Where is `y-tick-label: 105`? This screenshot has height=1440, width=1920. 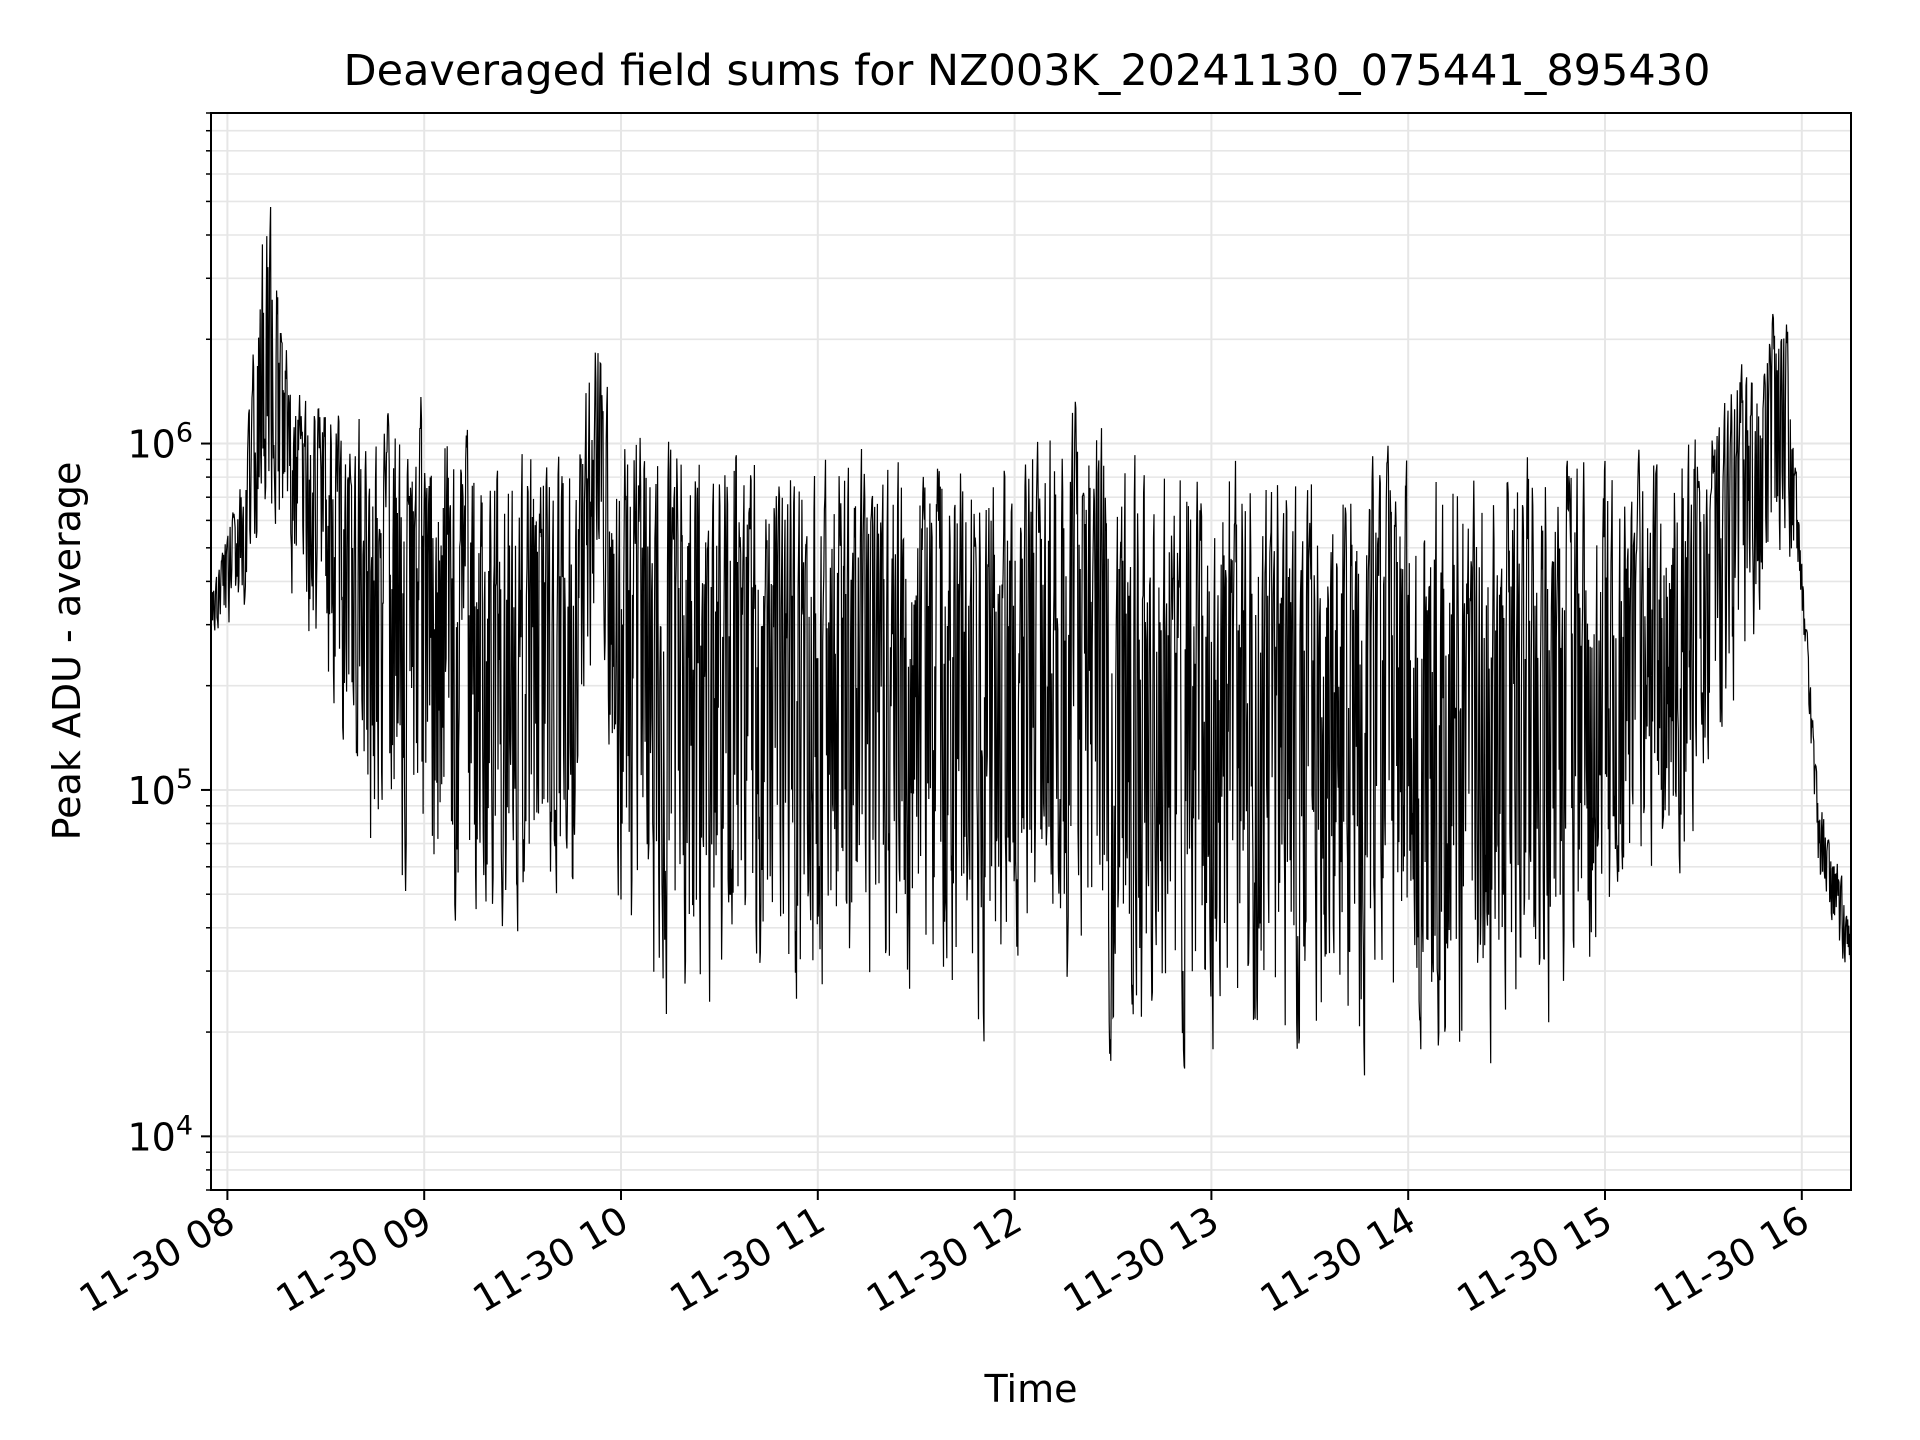
y-tick-label: 105 is located at coordinates (160, 788).